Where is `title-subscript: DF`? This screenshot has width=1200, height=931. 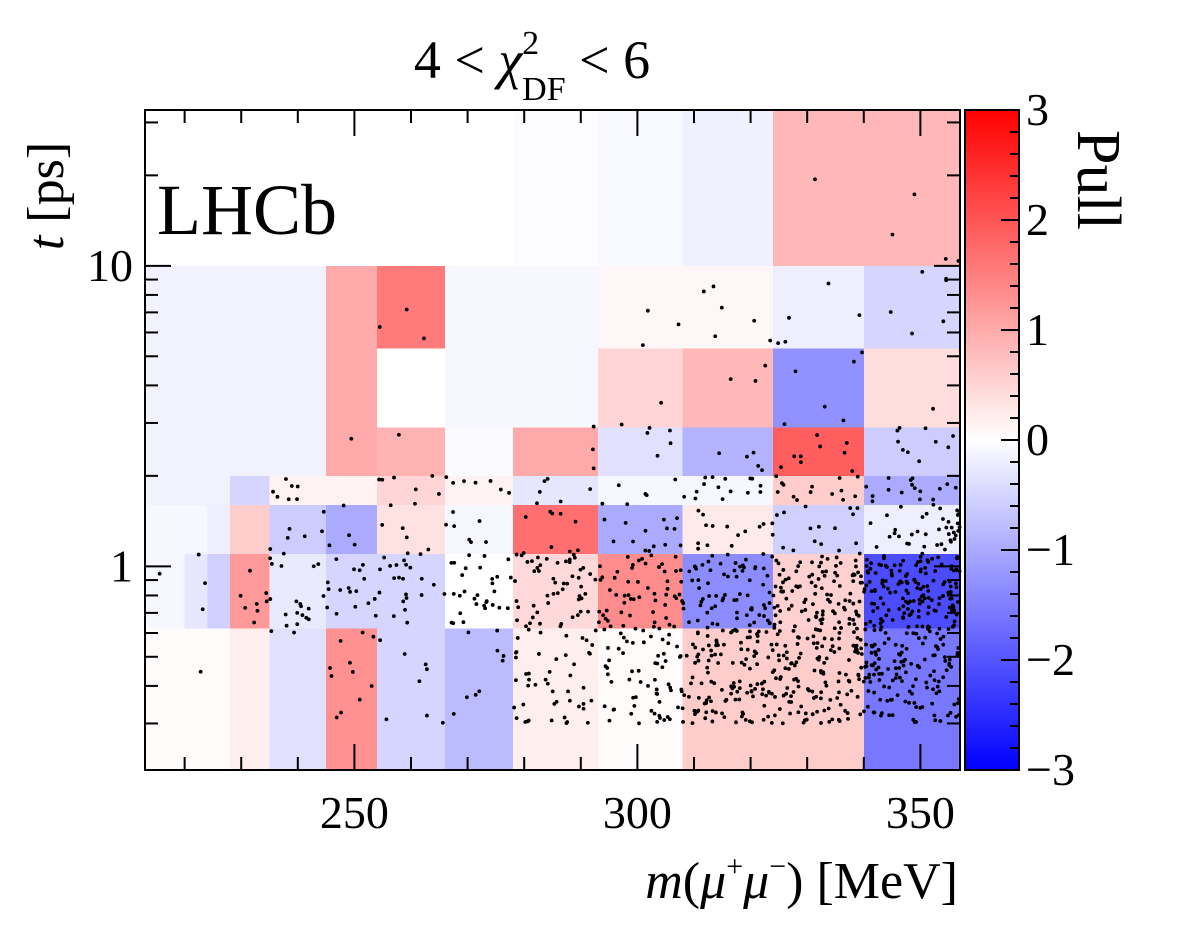 title-subscript: DF is located at coordinates (543, 89).